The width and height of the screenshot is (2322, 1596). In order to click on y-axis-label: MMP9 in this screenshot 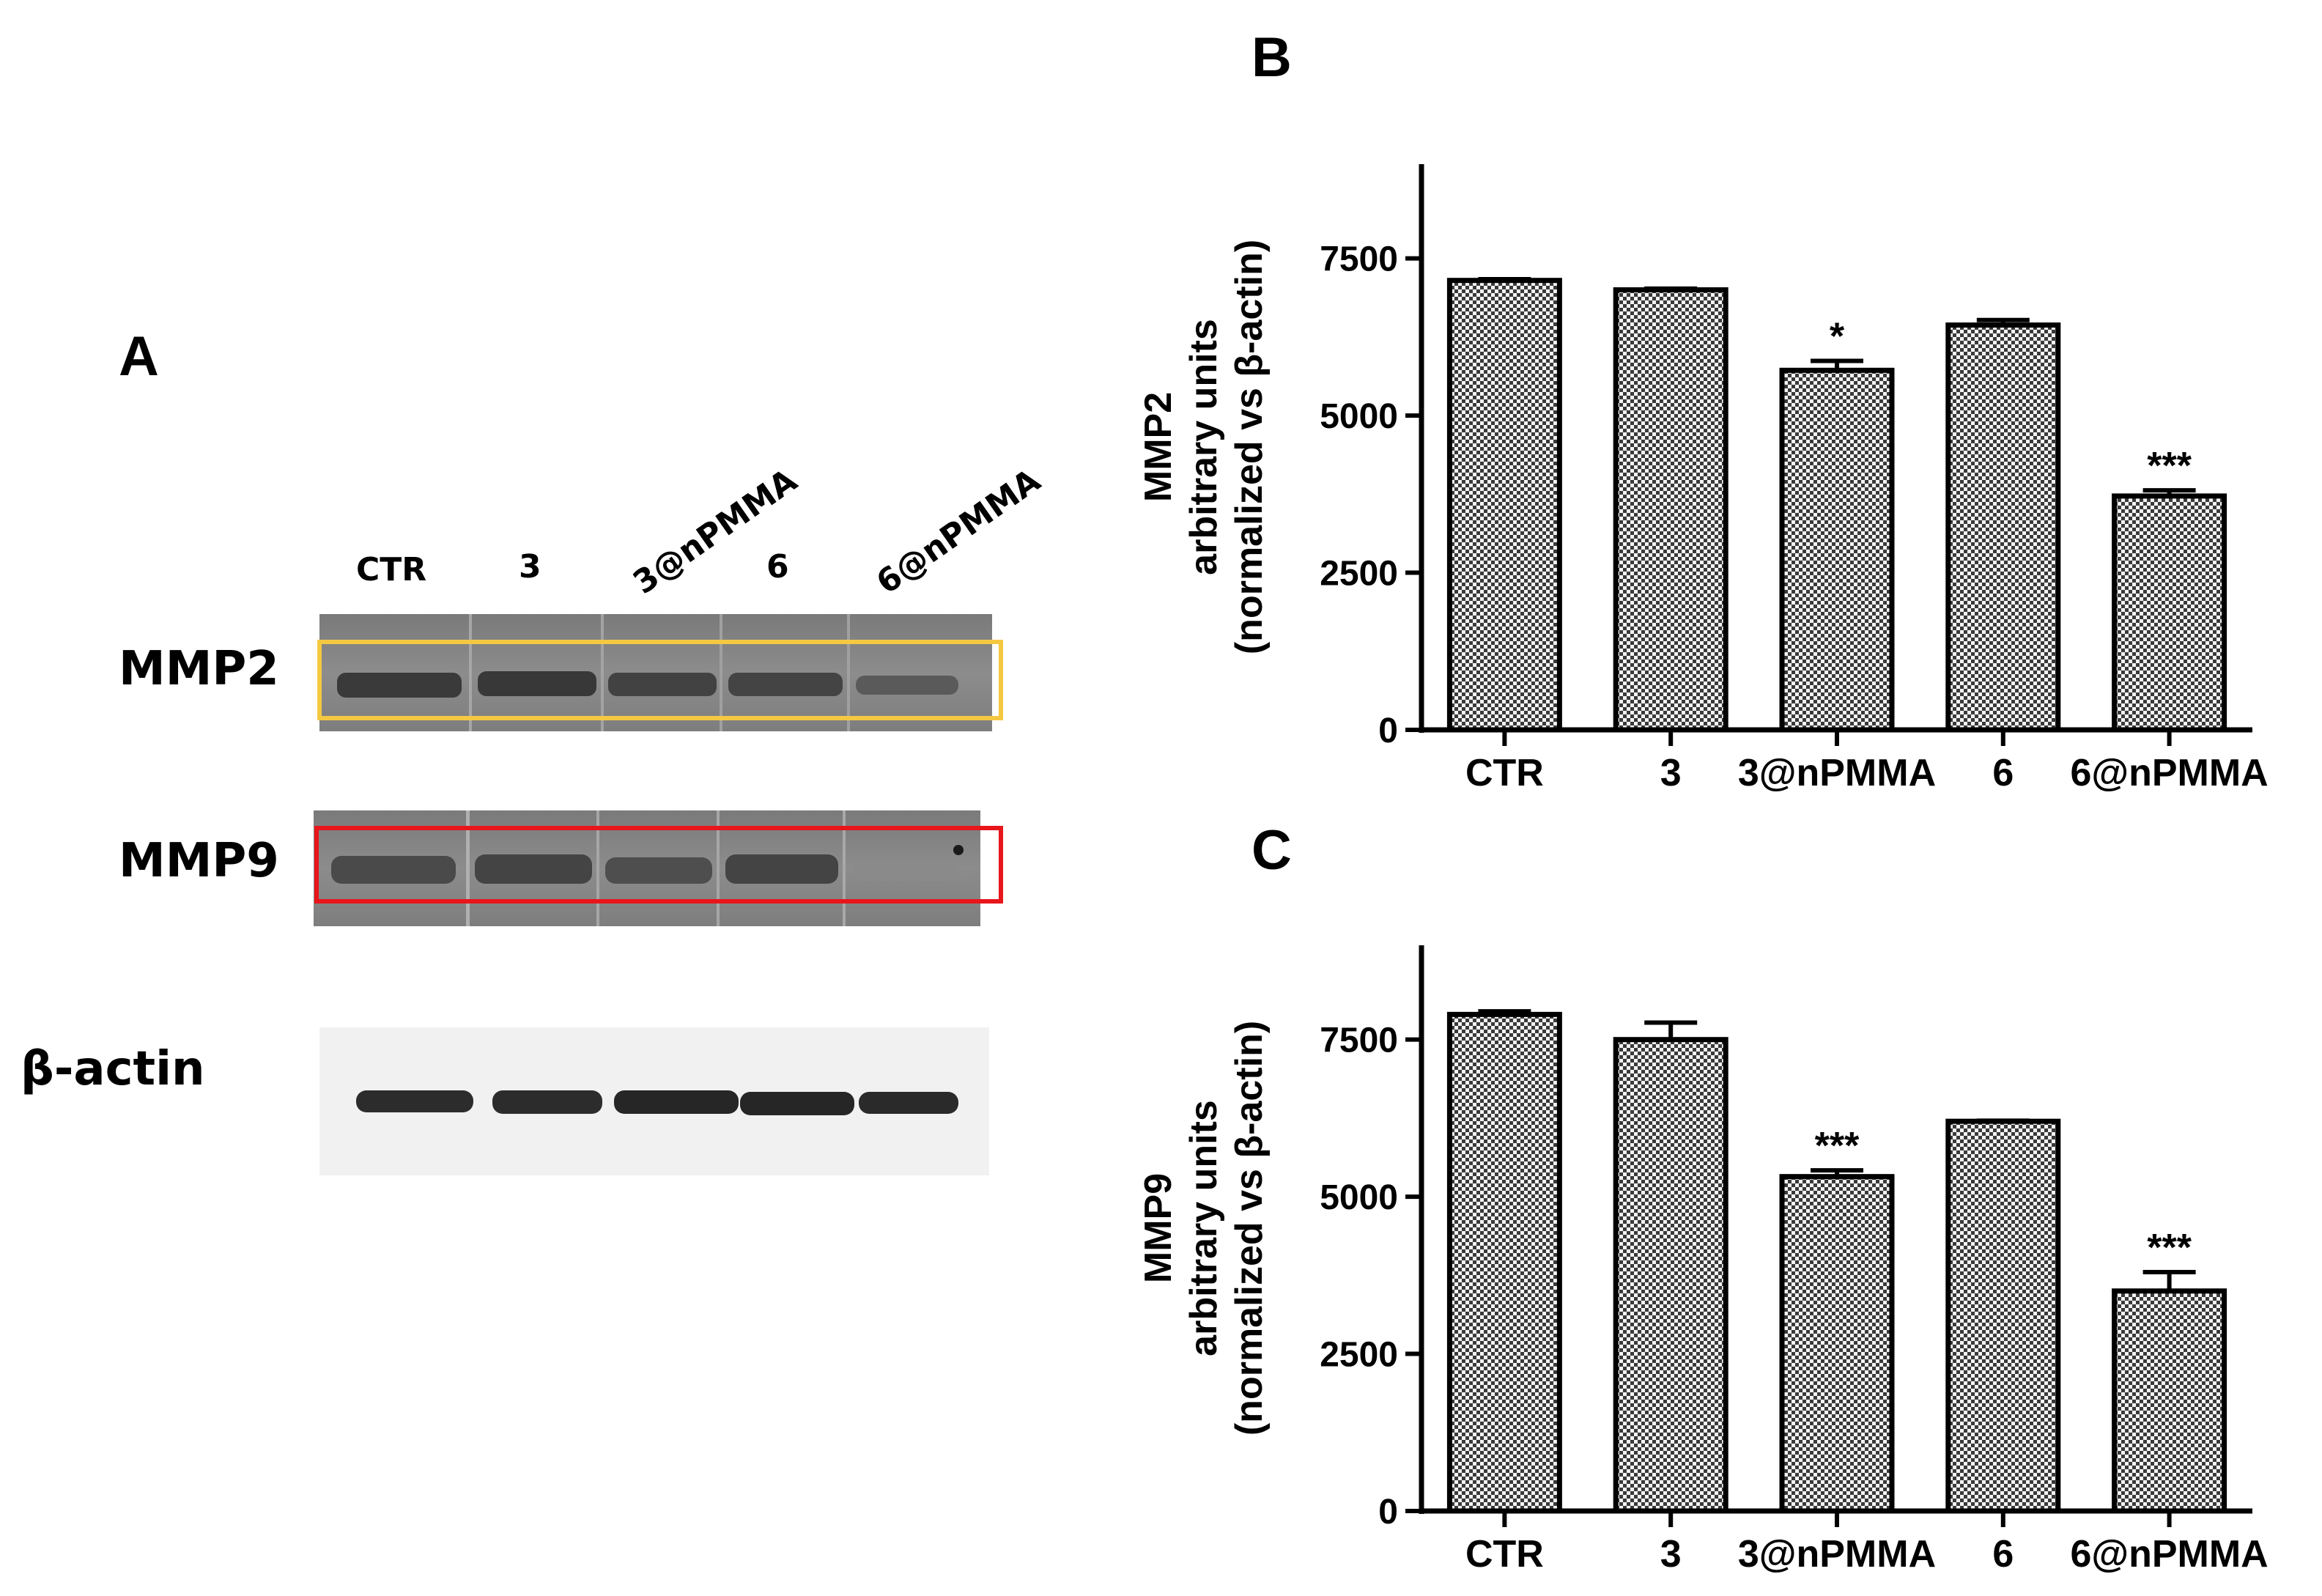, I will do `click(1158, 1228)`.